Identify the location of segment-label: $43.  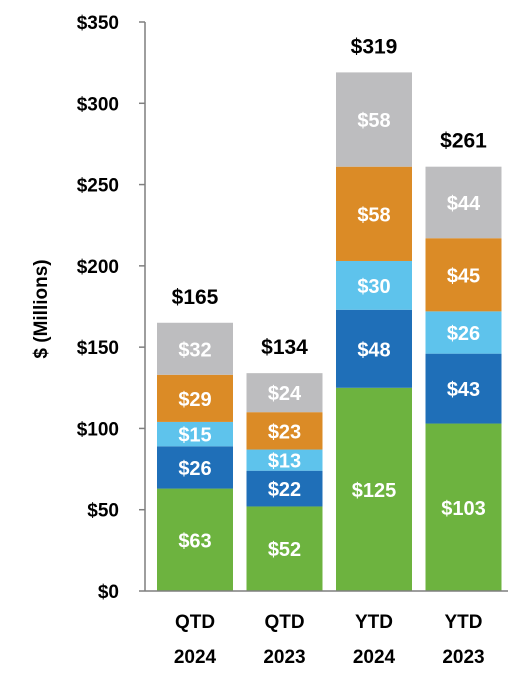
(463, 390).